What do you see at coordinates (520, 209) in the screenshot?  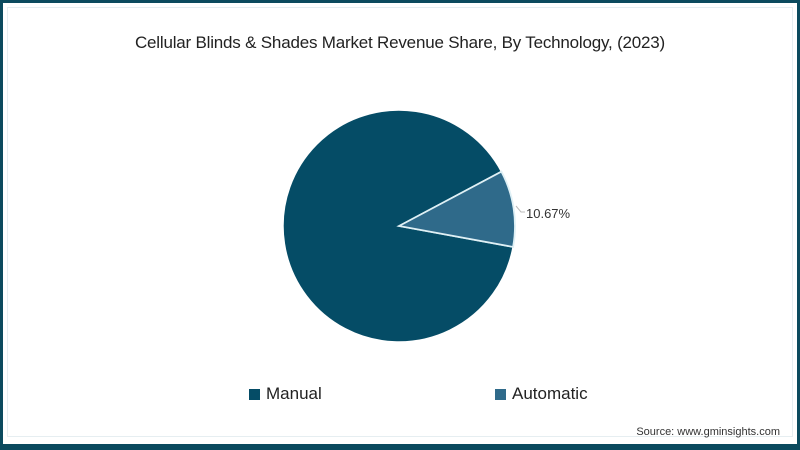 I see `leader-line` at bounding box center [520, 209].